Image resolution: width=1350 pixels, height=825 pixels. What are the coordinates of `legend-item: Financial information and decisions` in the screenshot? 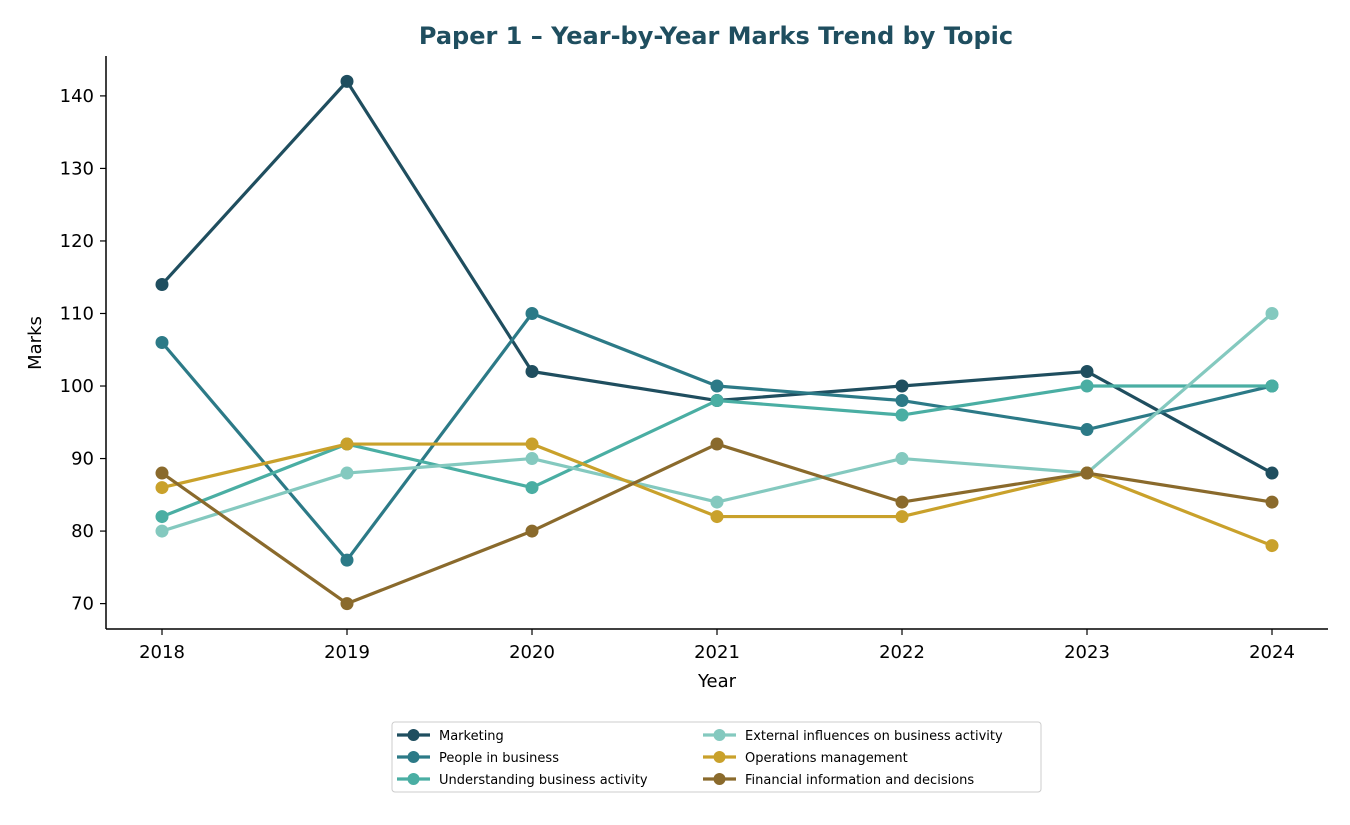 It's located at (838, 780).